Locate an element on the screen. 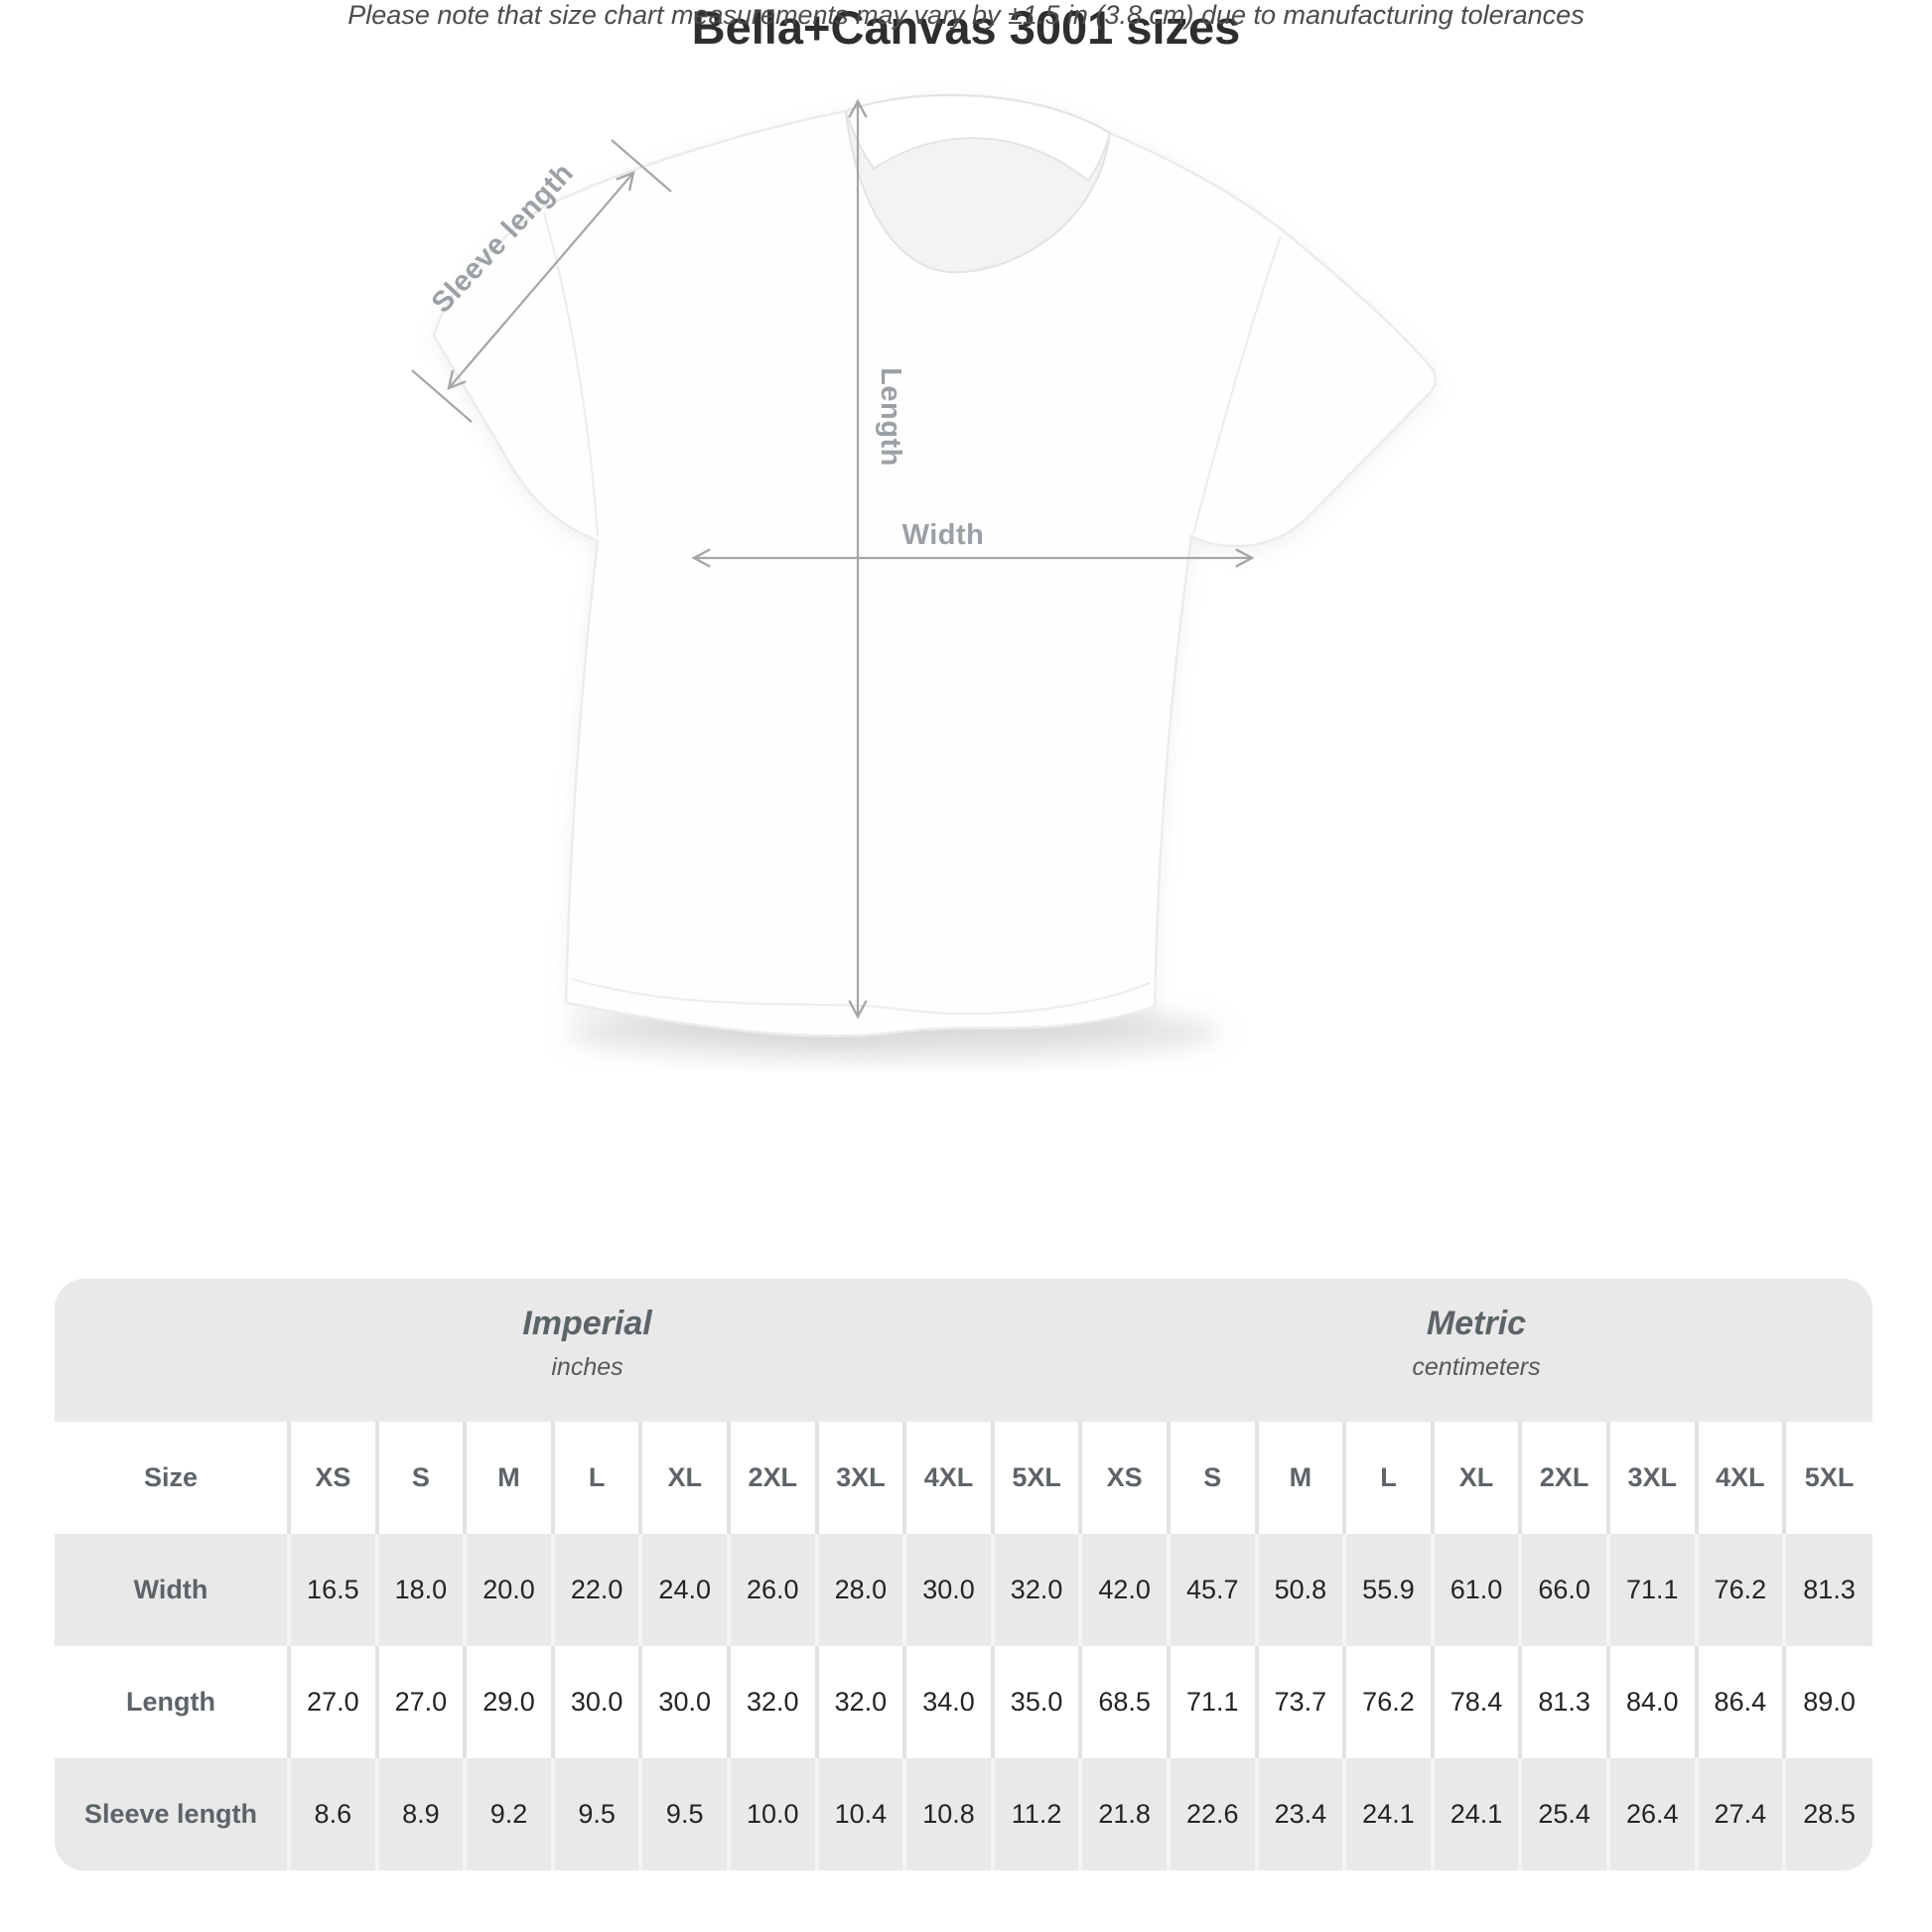 The width and height of the screenshot is (1932, 1932). row-label: Length is located at coordinates (170, 1702).